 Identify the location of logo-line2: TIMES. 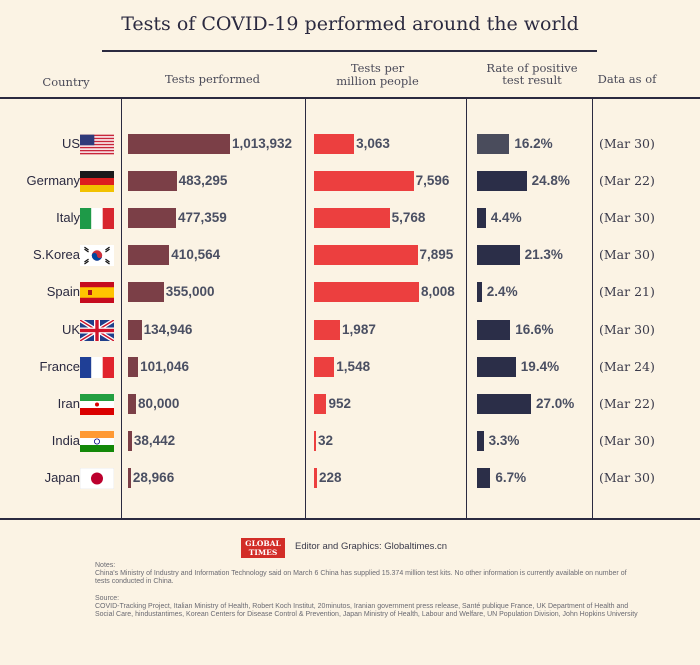
(263, 552).